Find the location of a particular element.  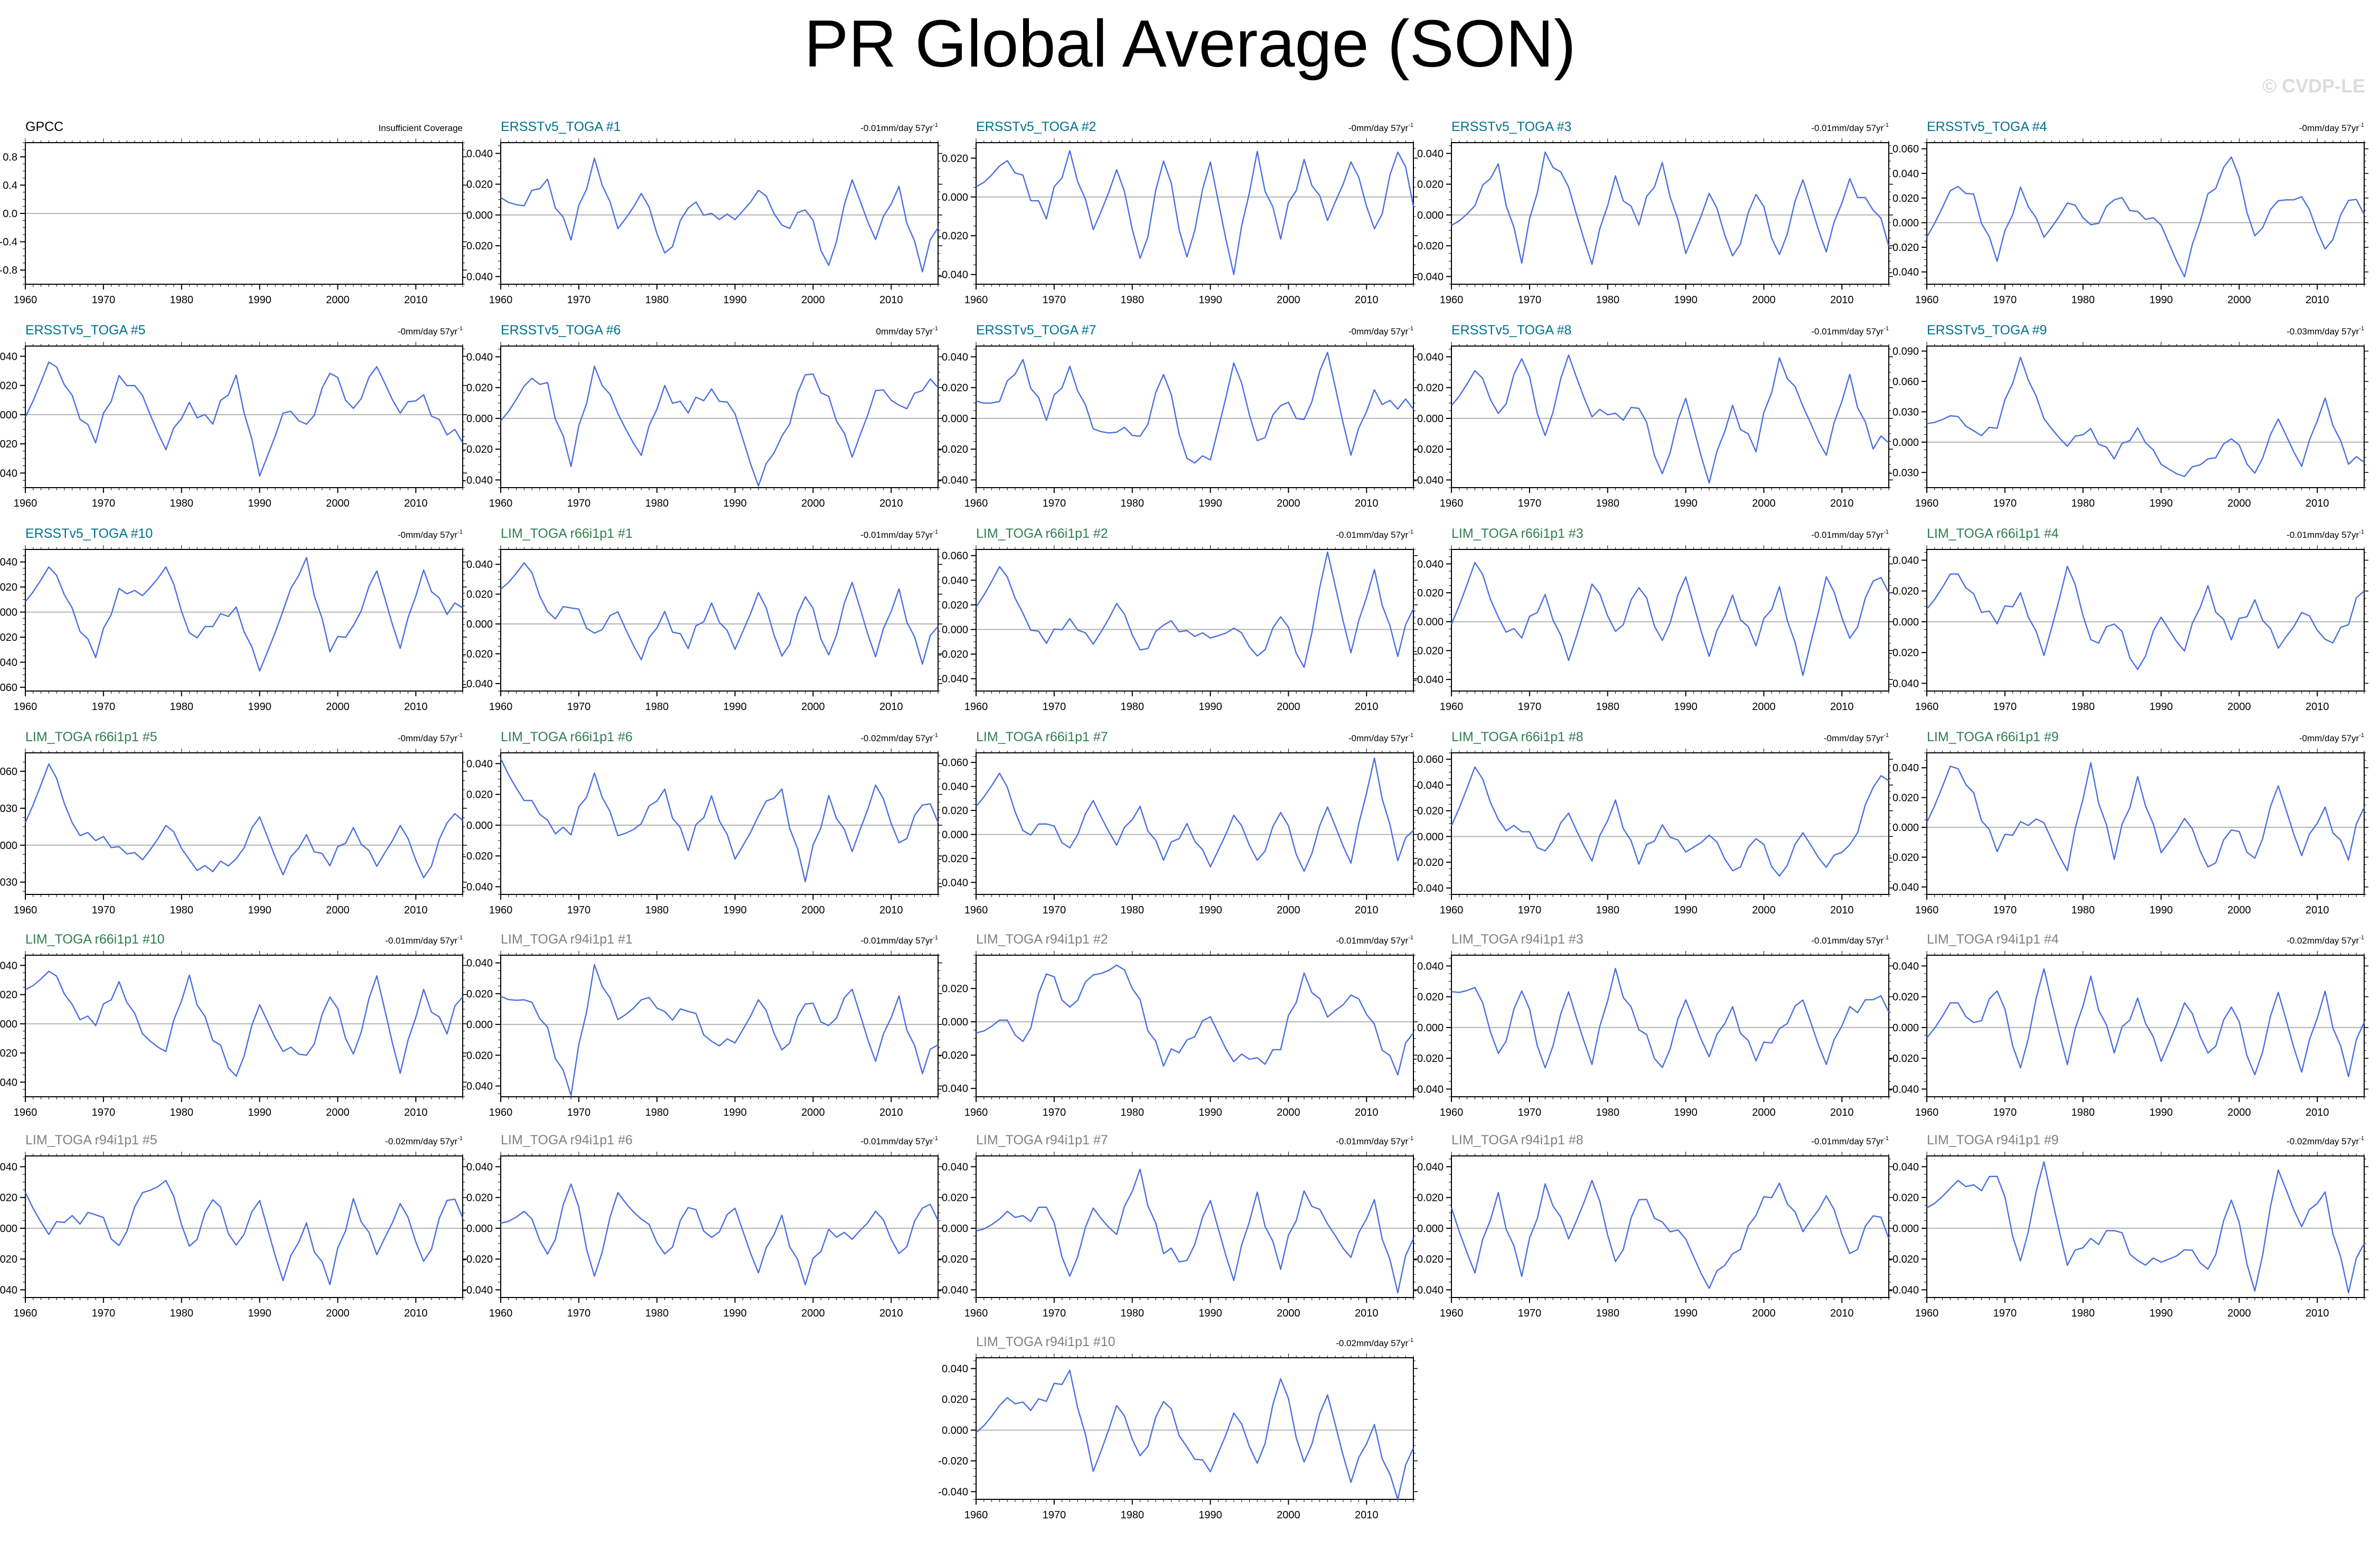

y-tick-label: 0.030 is located at coordinates (8, 809).